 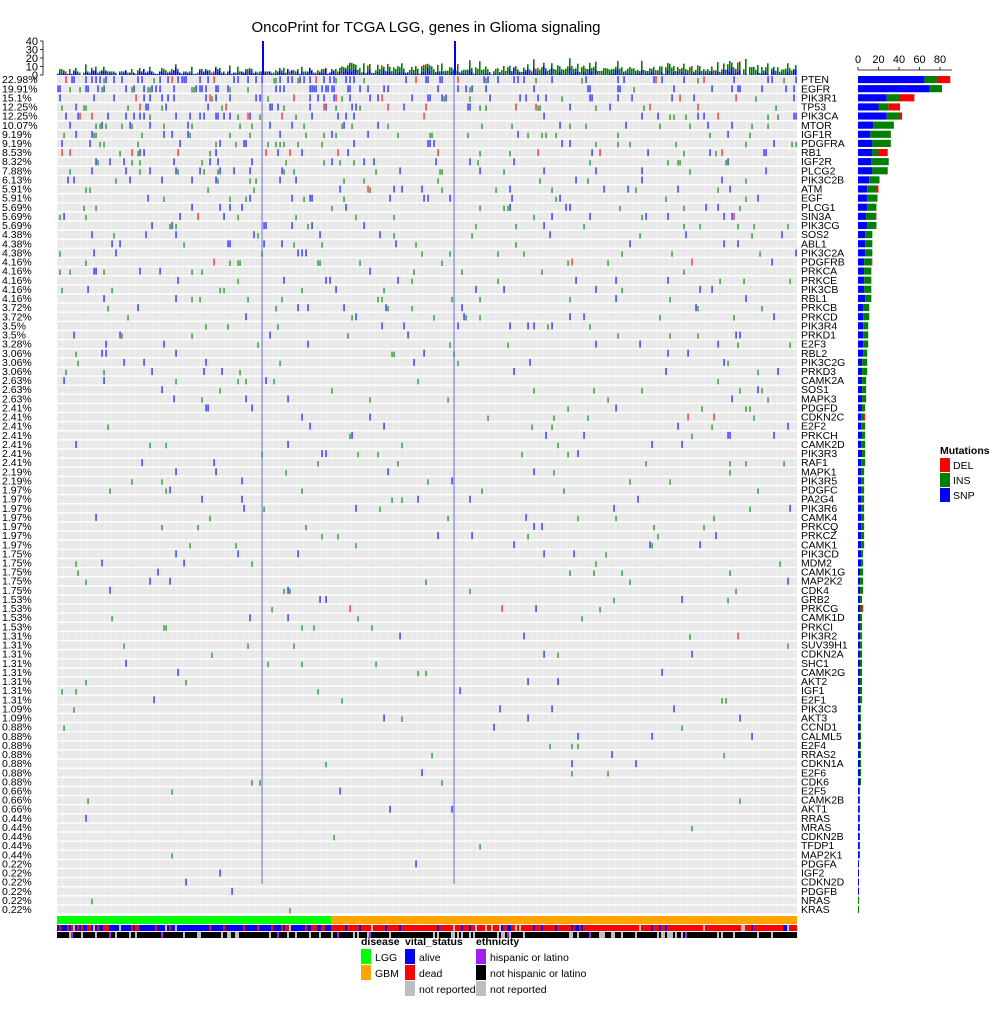 I want to click on matrix-row-camk1d, so click(x=427, y=618).